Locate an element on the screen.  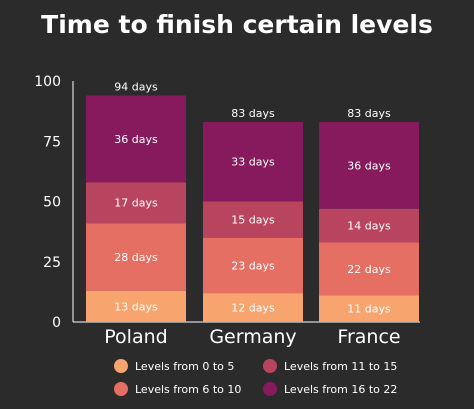
segment-label: 23 days is located at coordinates (253, 265).